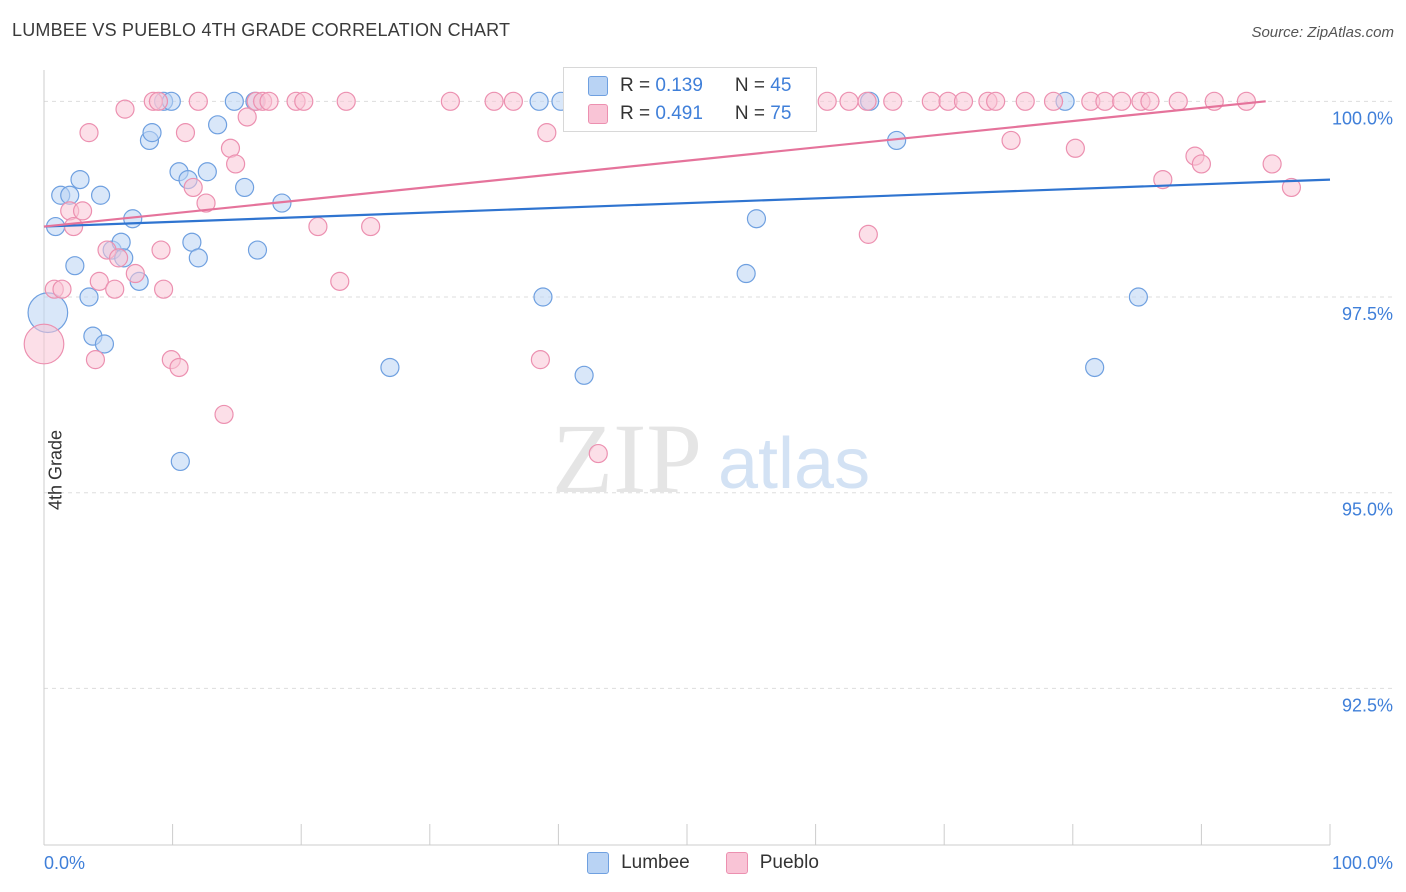 This screenshot has width=1406, height=892. What do you see at coordinates (55, 470) in the screenshot?
I see `y-axis-label: 4th Grade` at bounding box center [55, 470].